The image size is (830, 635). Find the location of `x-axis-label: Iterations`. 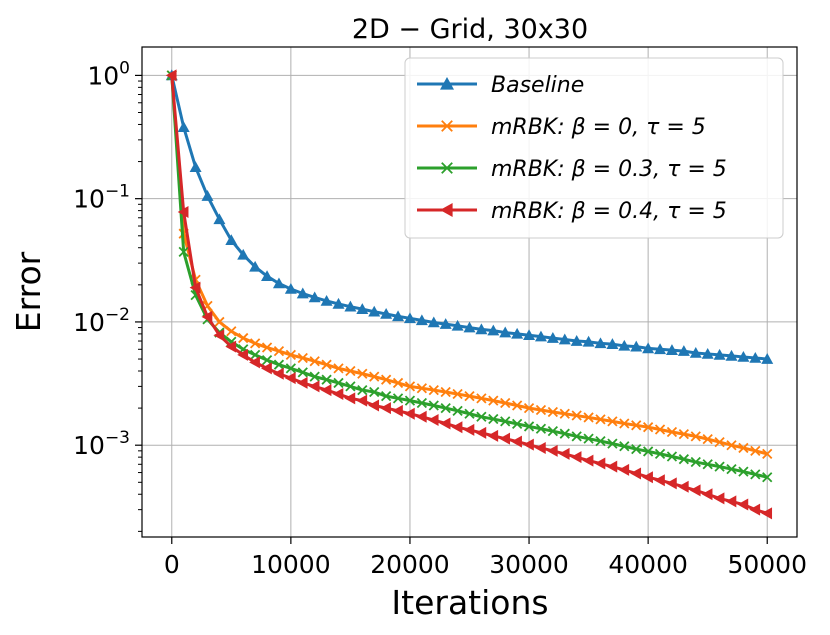

x-axis-label: Iterations is located at coordinates (469, 602).